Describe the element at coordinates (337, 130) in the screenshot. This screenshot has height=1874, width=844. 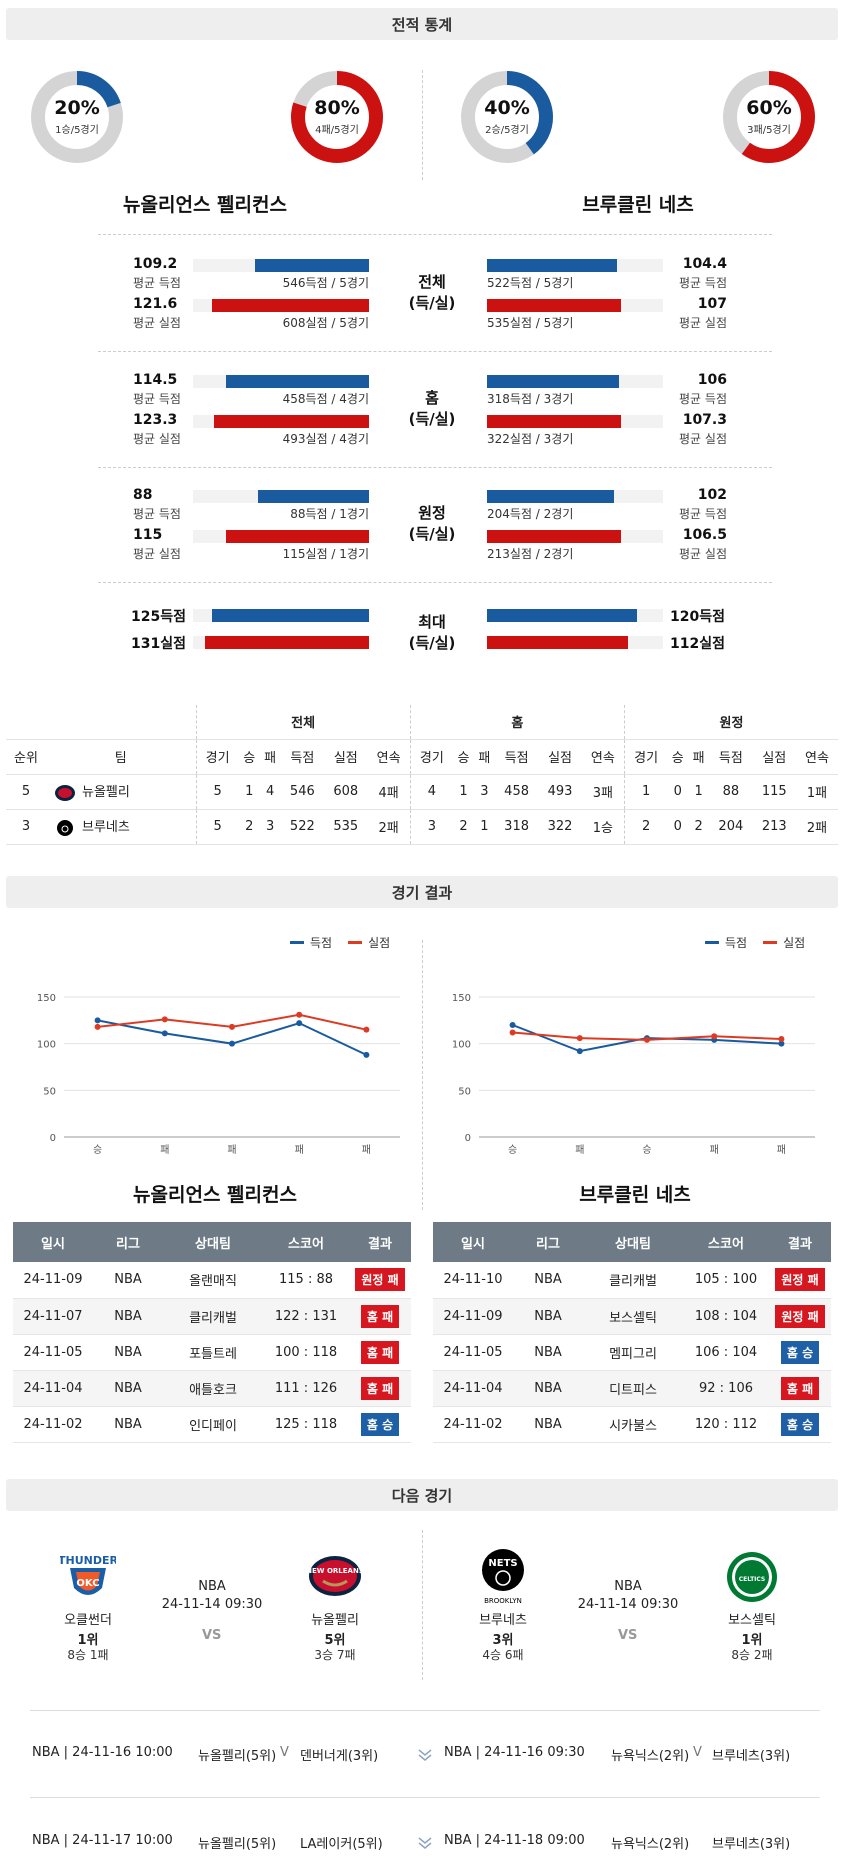
I see `donut-sub: 4패/5경기` at that location.